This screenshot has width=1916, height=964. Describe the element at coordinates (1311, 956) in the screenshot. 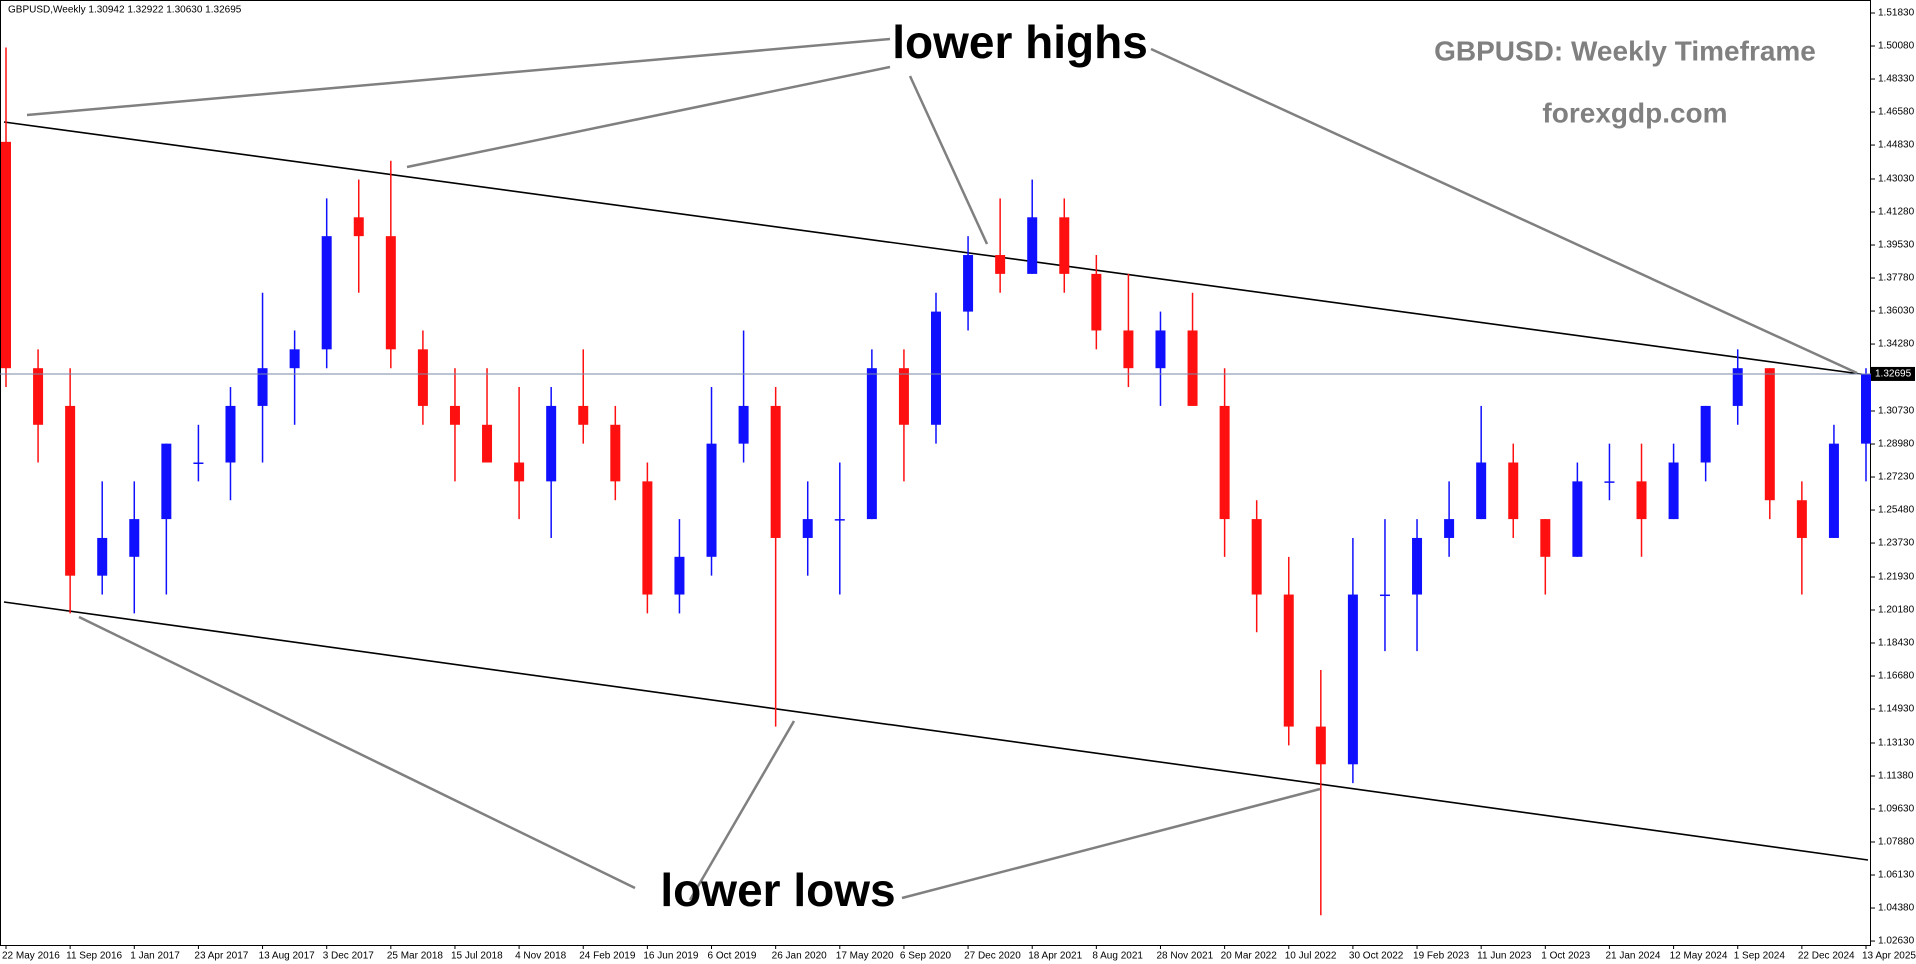

I see `x-tick-label: 10 Jul 2022` at that location.